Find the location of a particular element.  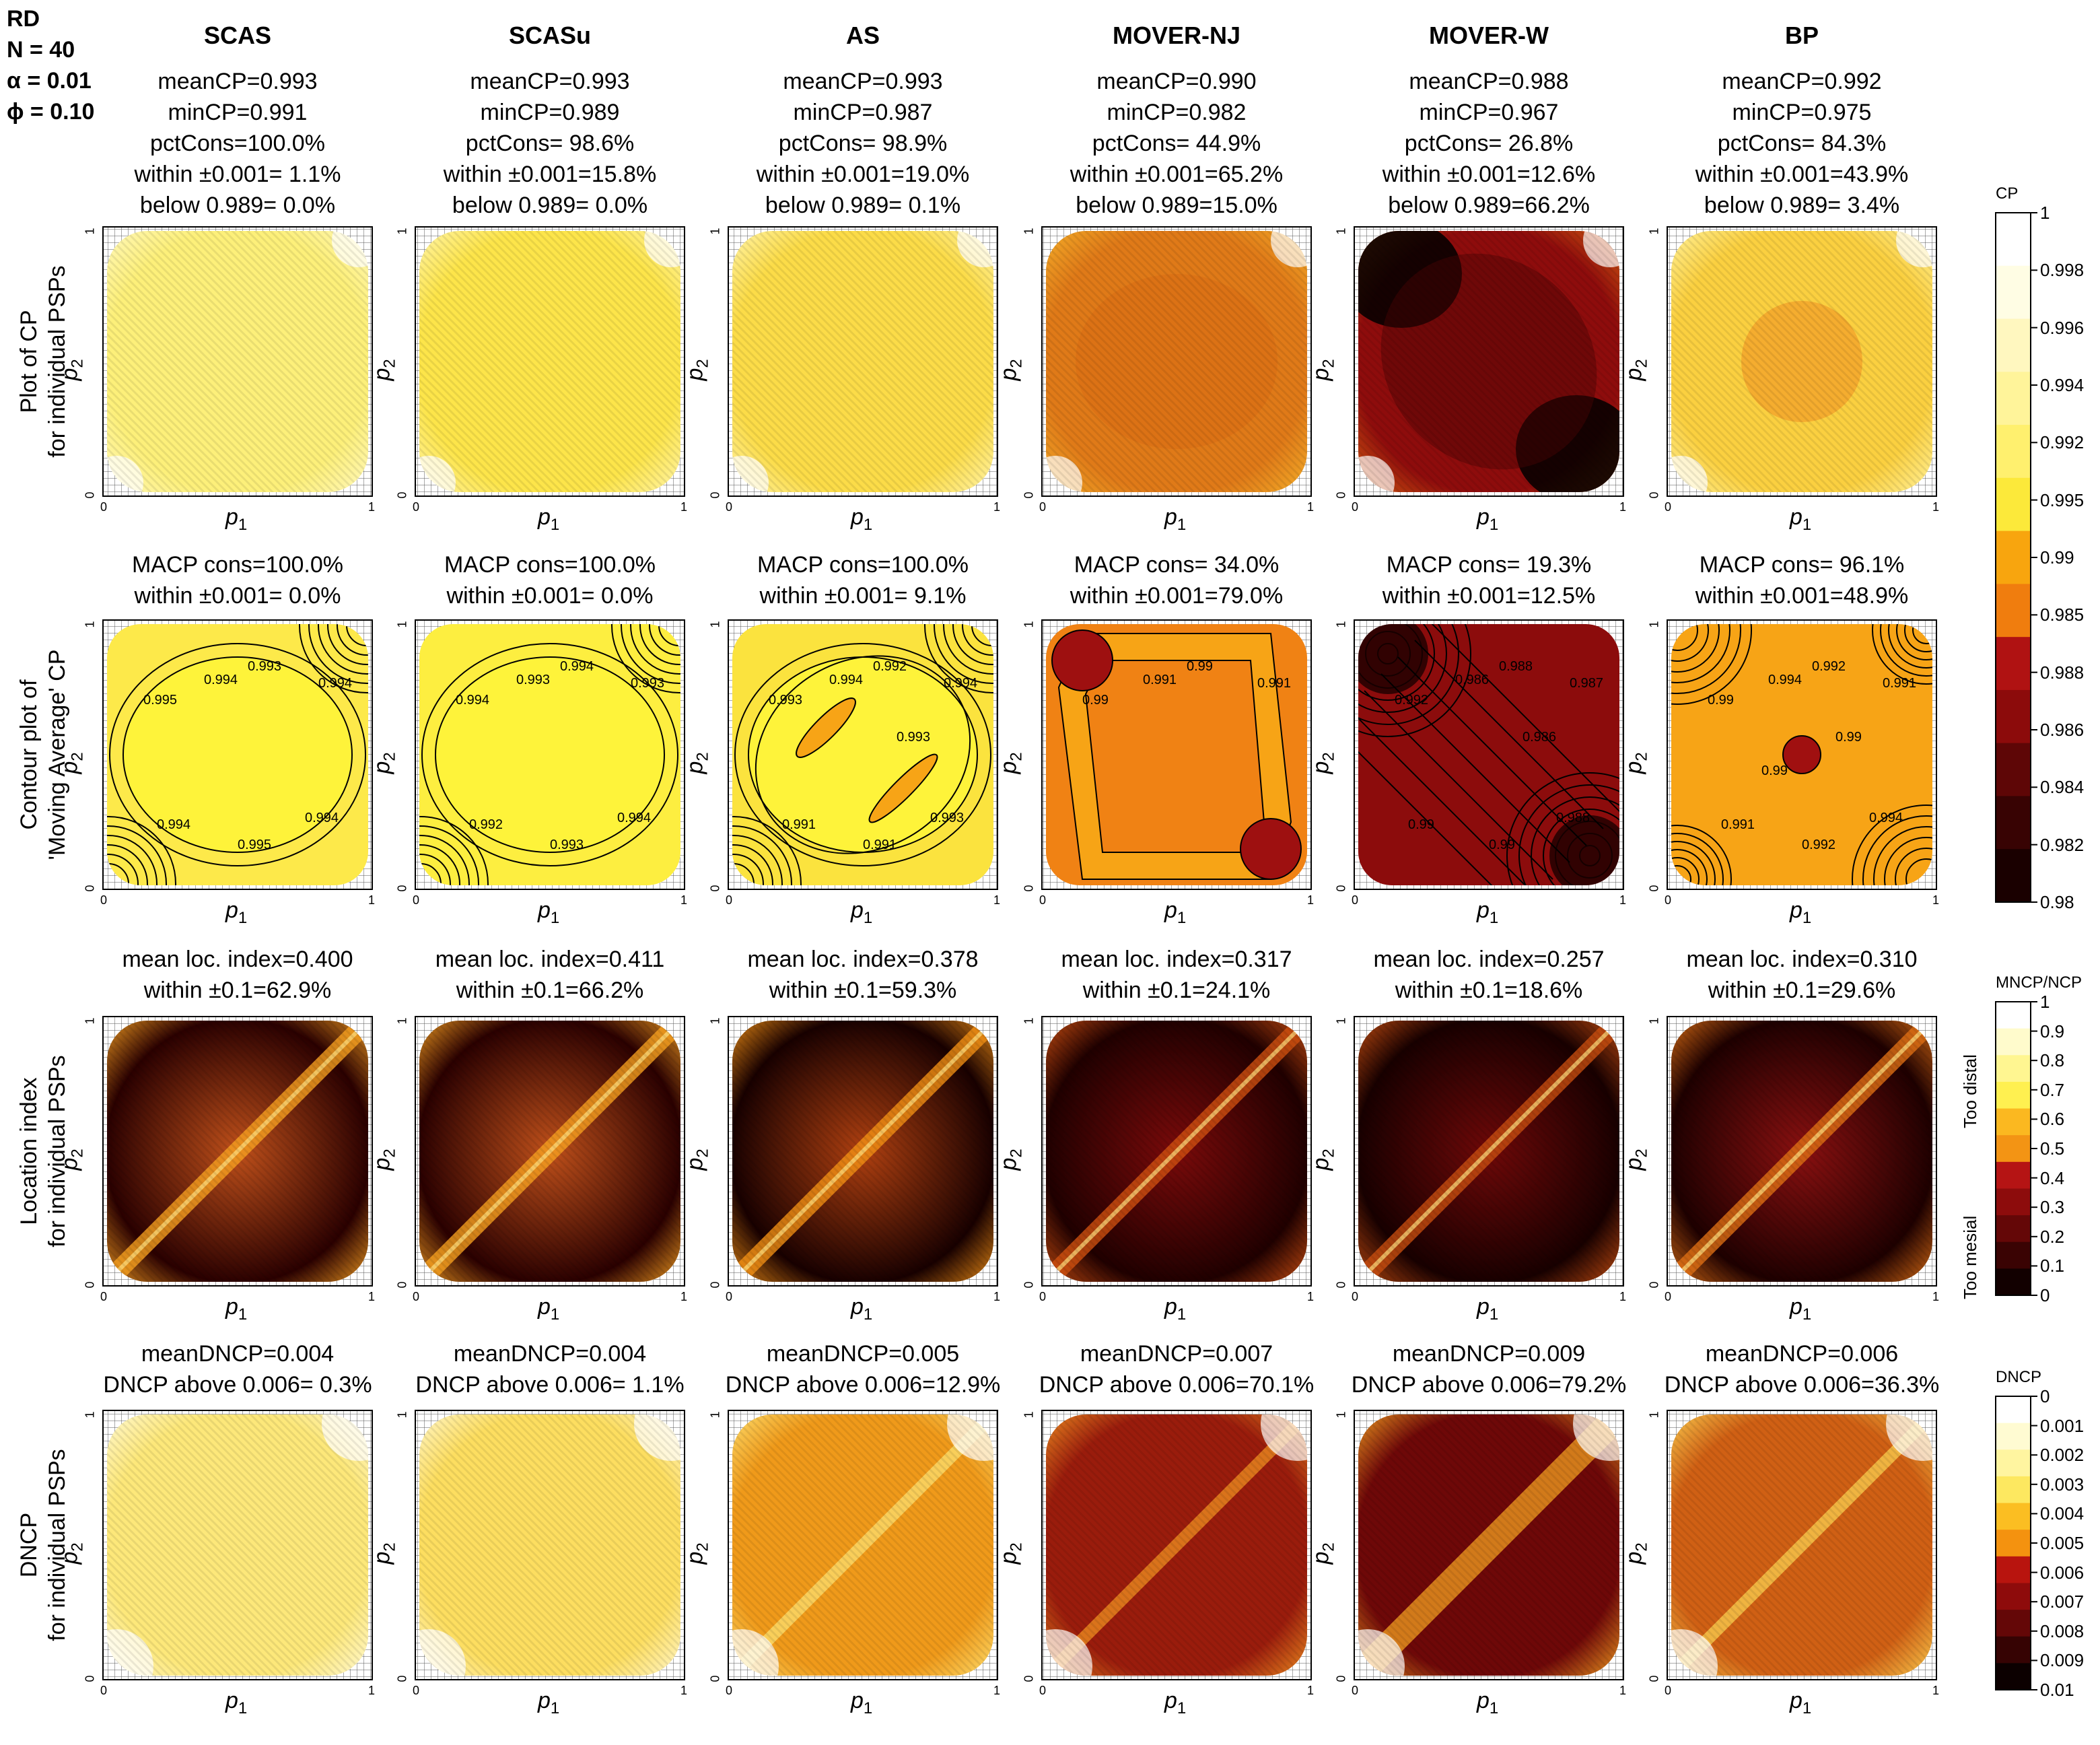

stat-r3-bp: mean loc. index=0.310 is located at coordinates (1802, 960).